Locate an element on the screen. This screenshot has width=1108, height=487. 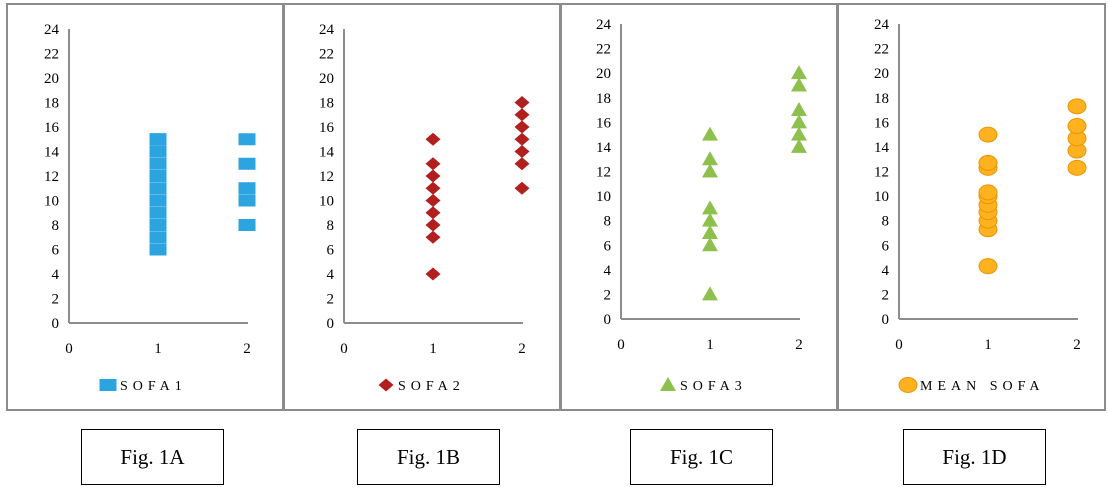
caption-fig-1c: Fig. 1C is located at coordinates (701, 457).